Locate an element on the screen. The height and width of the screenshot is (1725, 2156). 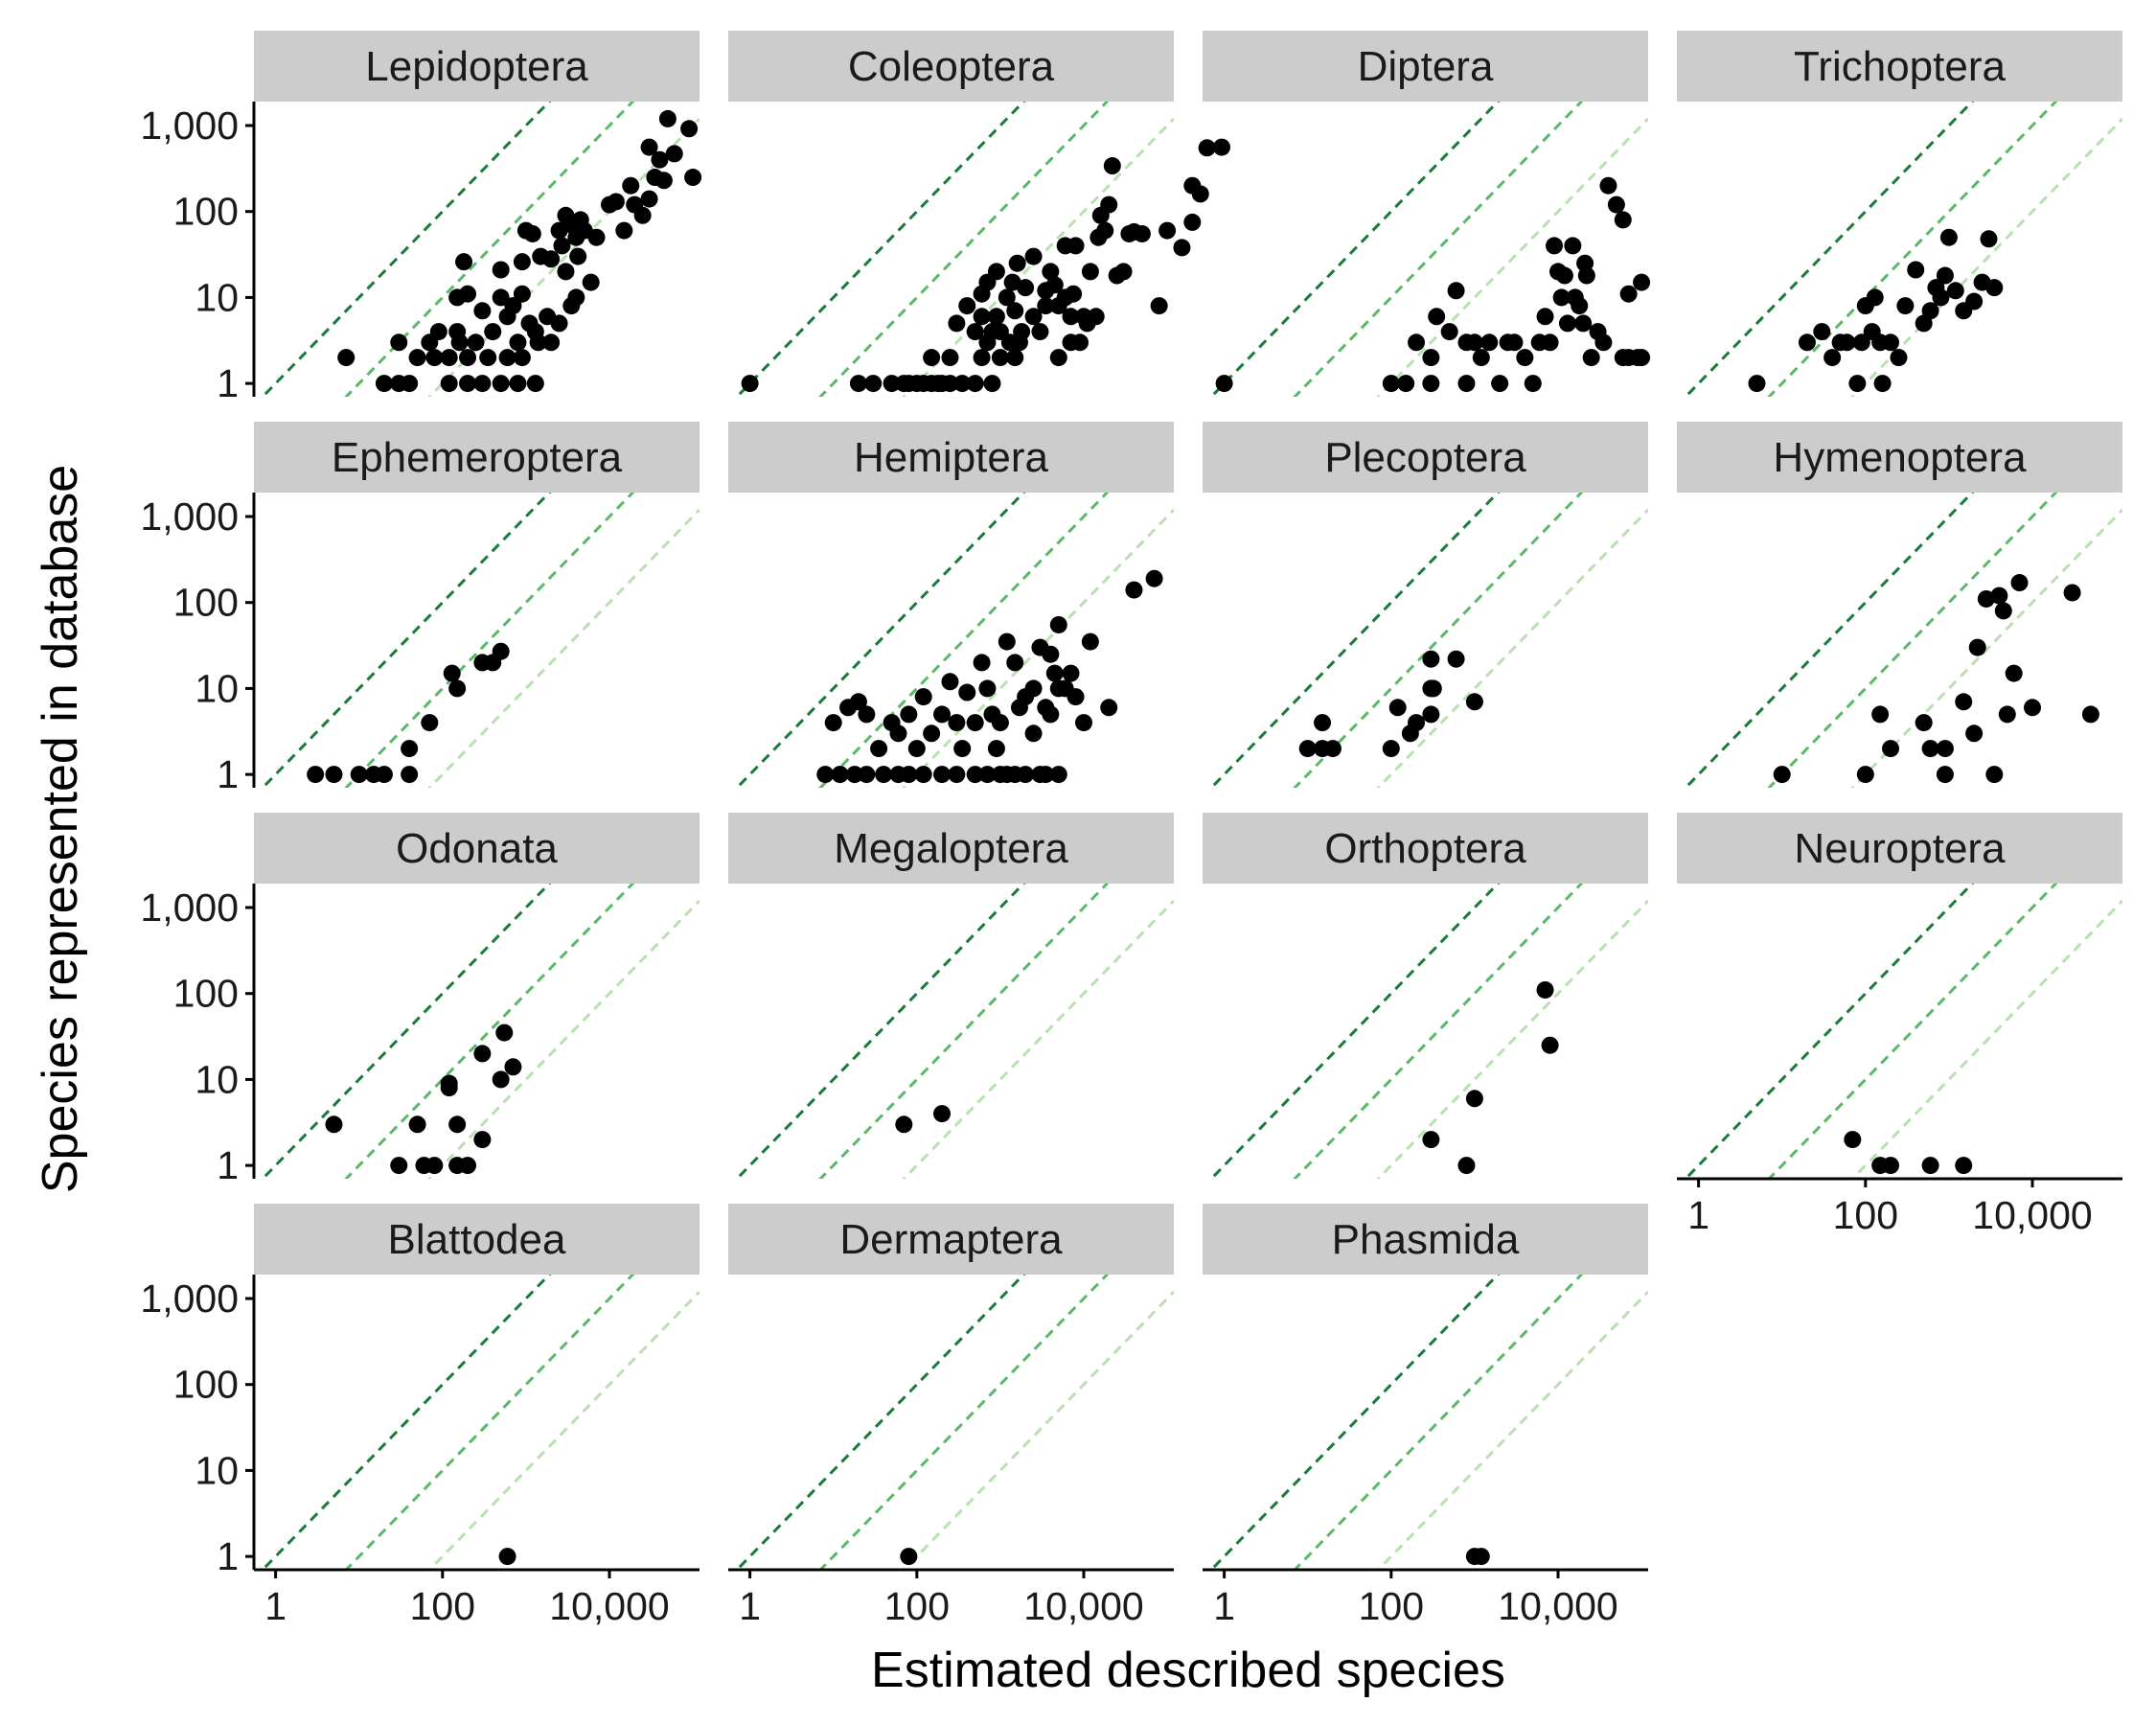
y-tick-label: 10 is located at coordinates (217, 1470).